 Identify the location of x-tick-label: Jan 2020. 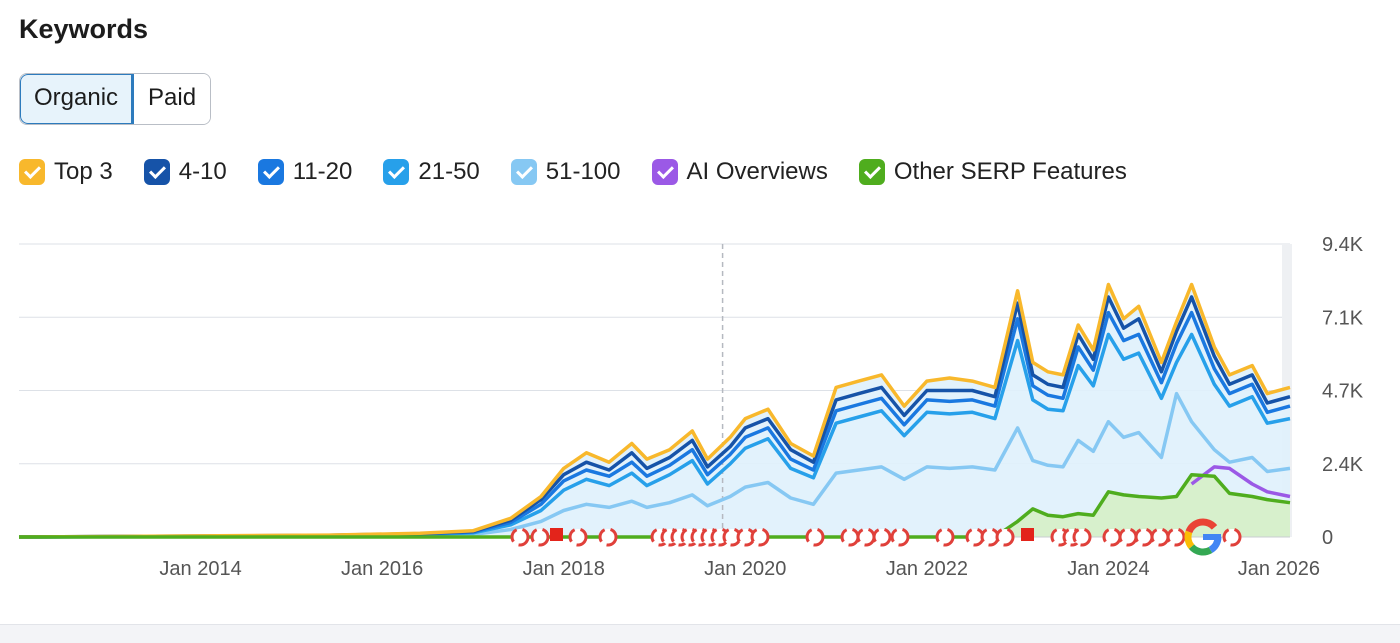
(745, 569).